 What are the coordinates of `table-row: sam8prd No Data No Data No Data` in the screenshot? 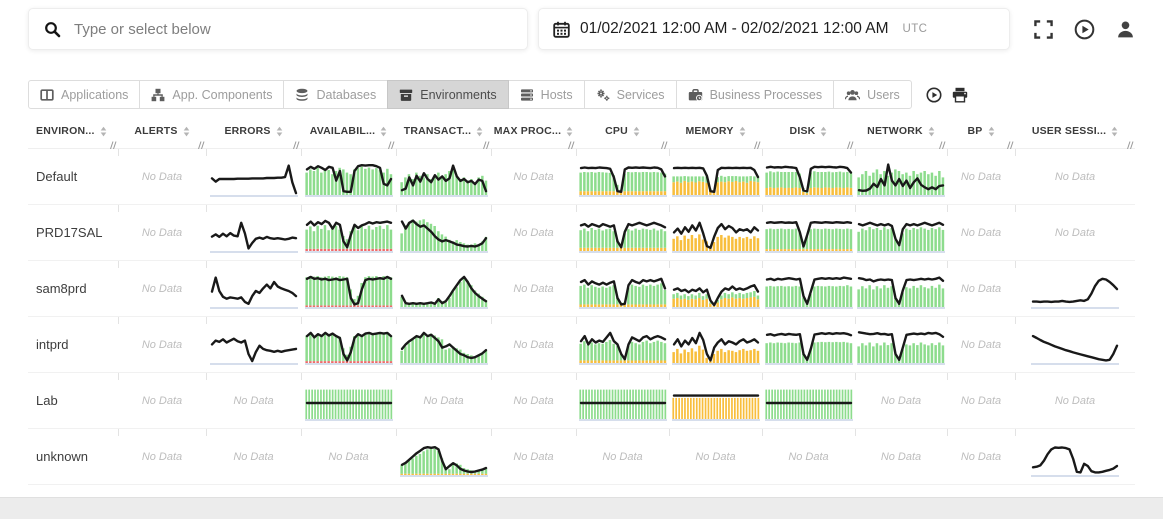 It's located at (581, 289).